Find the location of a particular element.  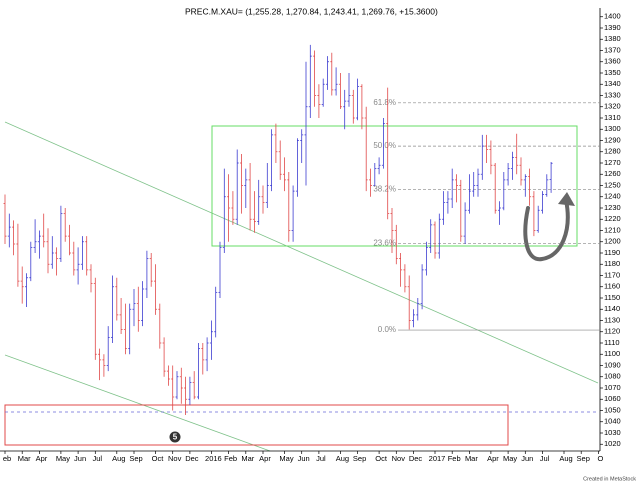

x-tick-label: O is located at coordinates (600, 458).